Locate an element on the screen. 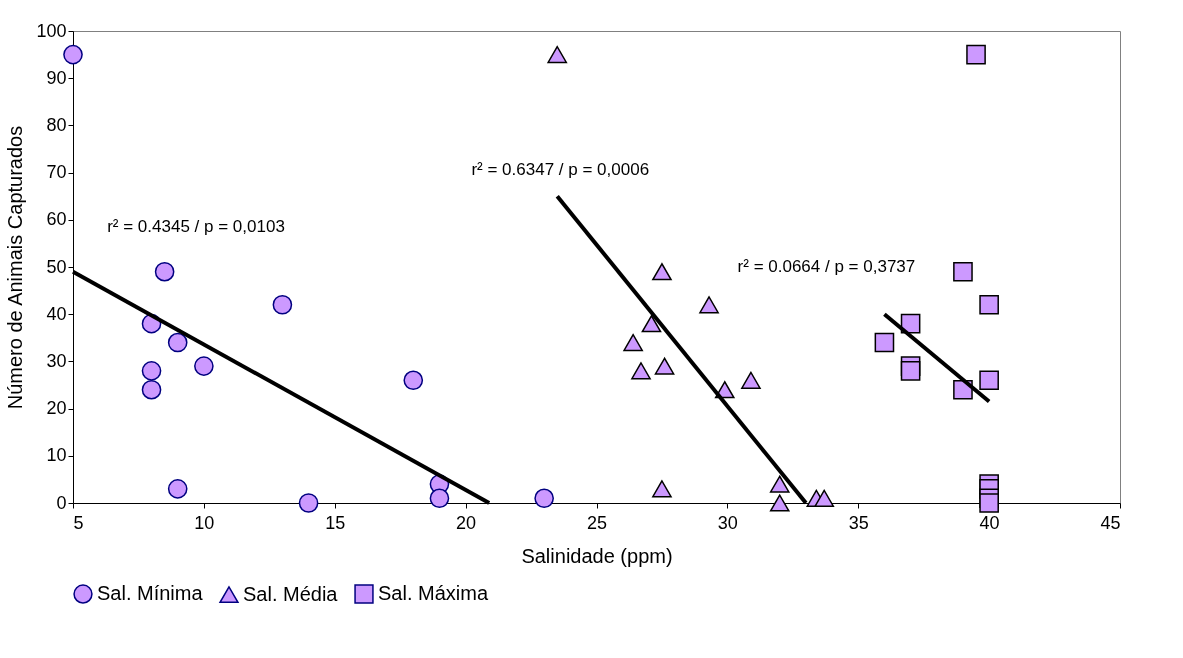  x-tick-label: 25 is located at coordinates (597, 522).